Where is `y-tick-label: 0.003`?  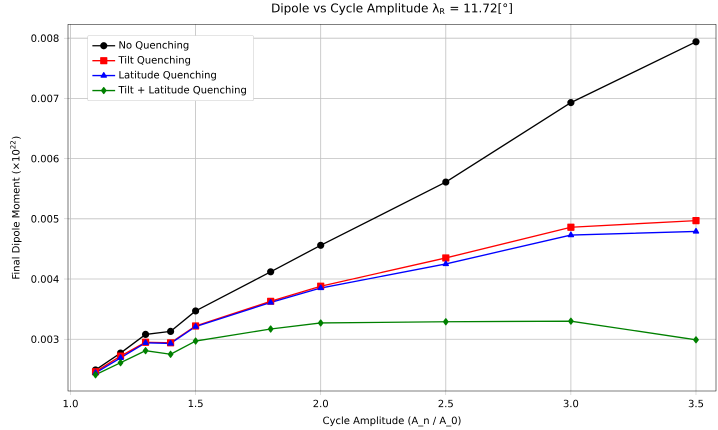
y-tick-label: 0.003 is located at coordinates (44, 339).